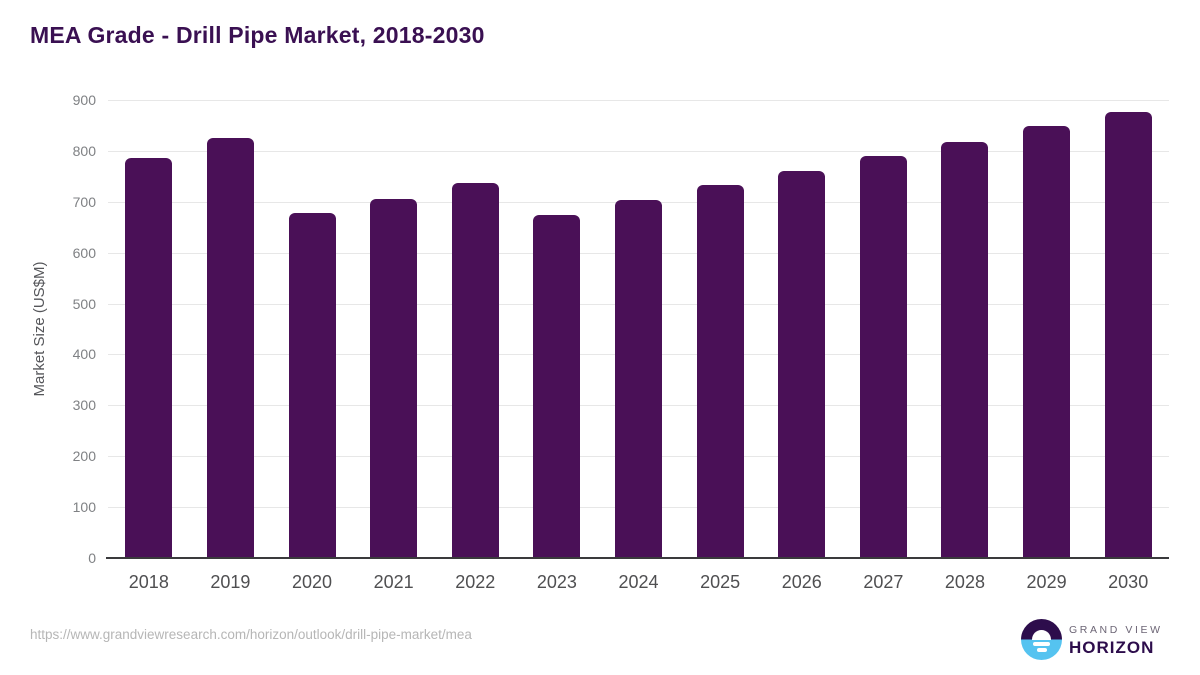 Image resolution: width=1200 pixels, height=675 pixels. Describe the element at coordinates (1128, 582) in the screenshot. I see `x-tick-label: 2030` at that location.